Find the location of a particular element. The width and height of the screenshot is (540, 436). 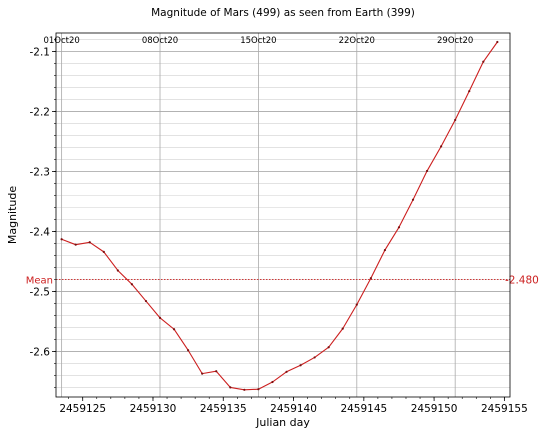

x-tick-label: 2459140 is located at coordinates (293, 409).